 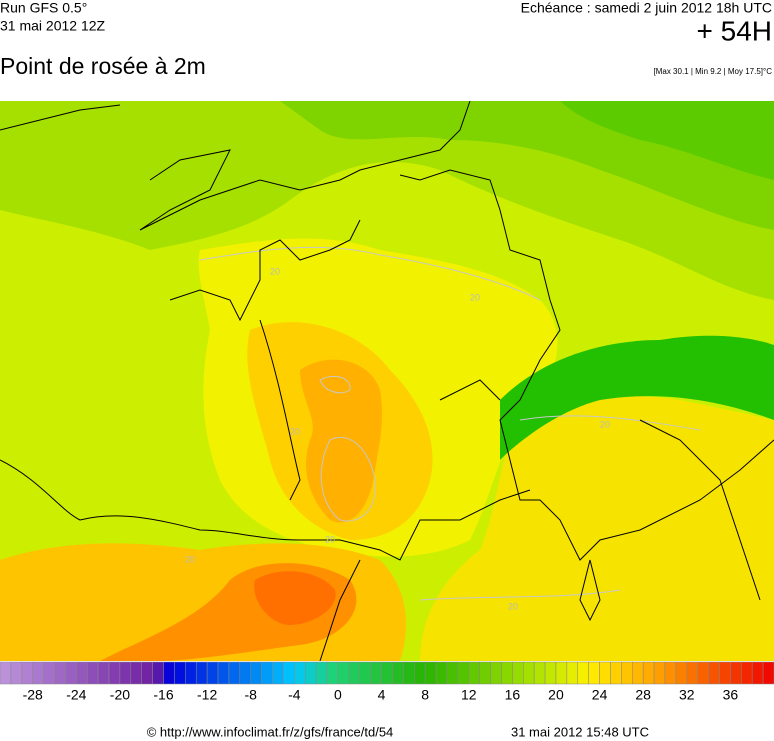 What do you see at coordinates (294, 695) in the screenshot?
I see `colorbar-tick-label: -4` at bounding box center [294, 695].